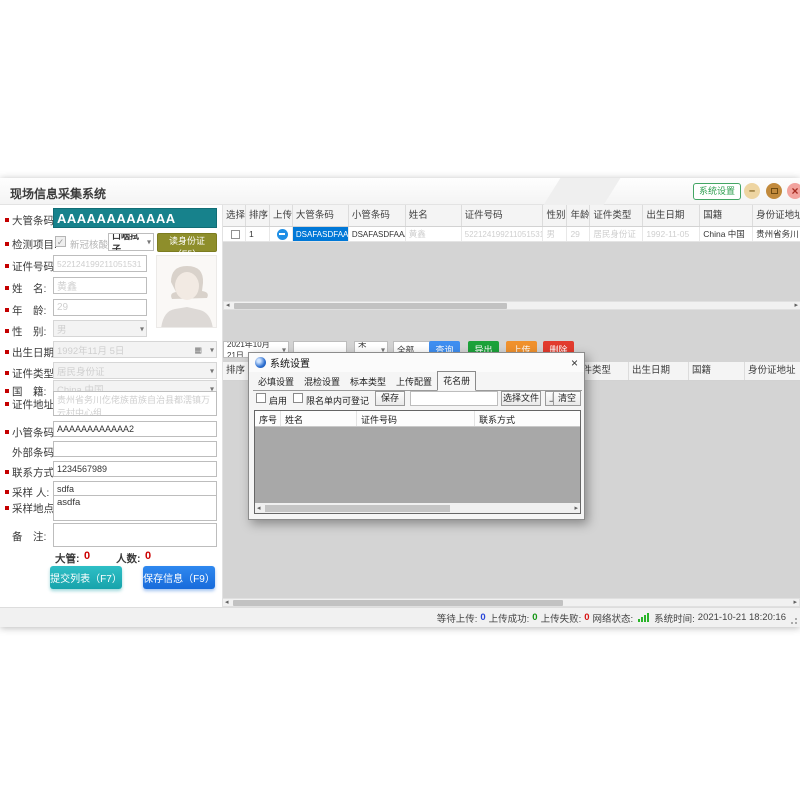  I want to click on roster-clear-button: 清空, so click(567, 398).